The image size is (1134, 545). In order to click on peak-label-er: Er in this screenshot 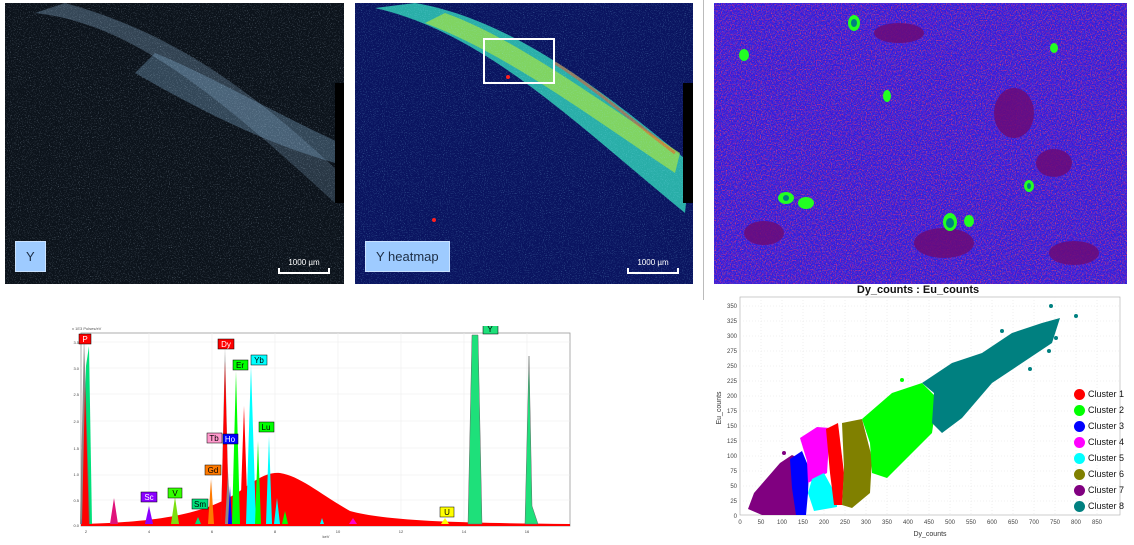, I will do `click(240, 365)`.